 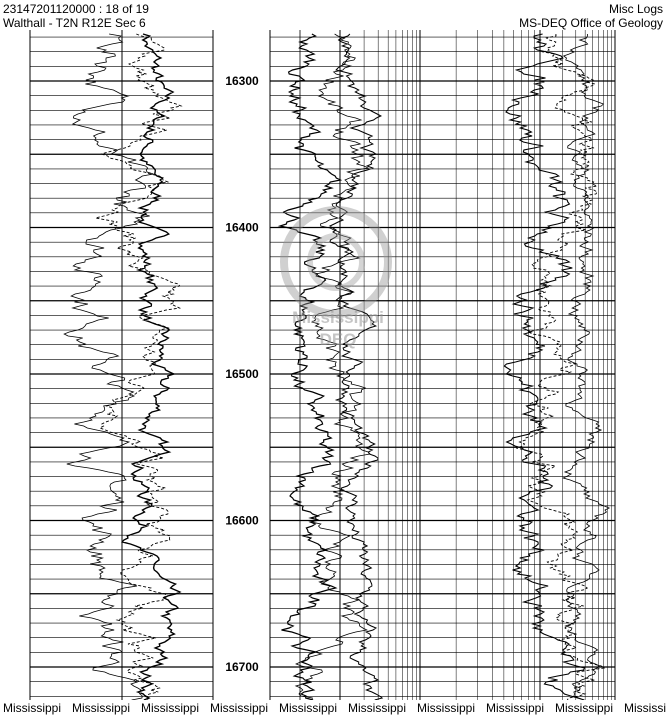 What do you see at coordinates (338, 339) in the screenshot?
I see `watermark-text: DEQ` at bounding box center [338, 339].